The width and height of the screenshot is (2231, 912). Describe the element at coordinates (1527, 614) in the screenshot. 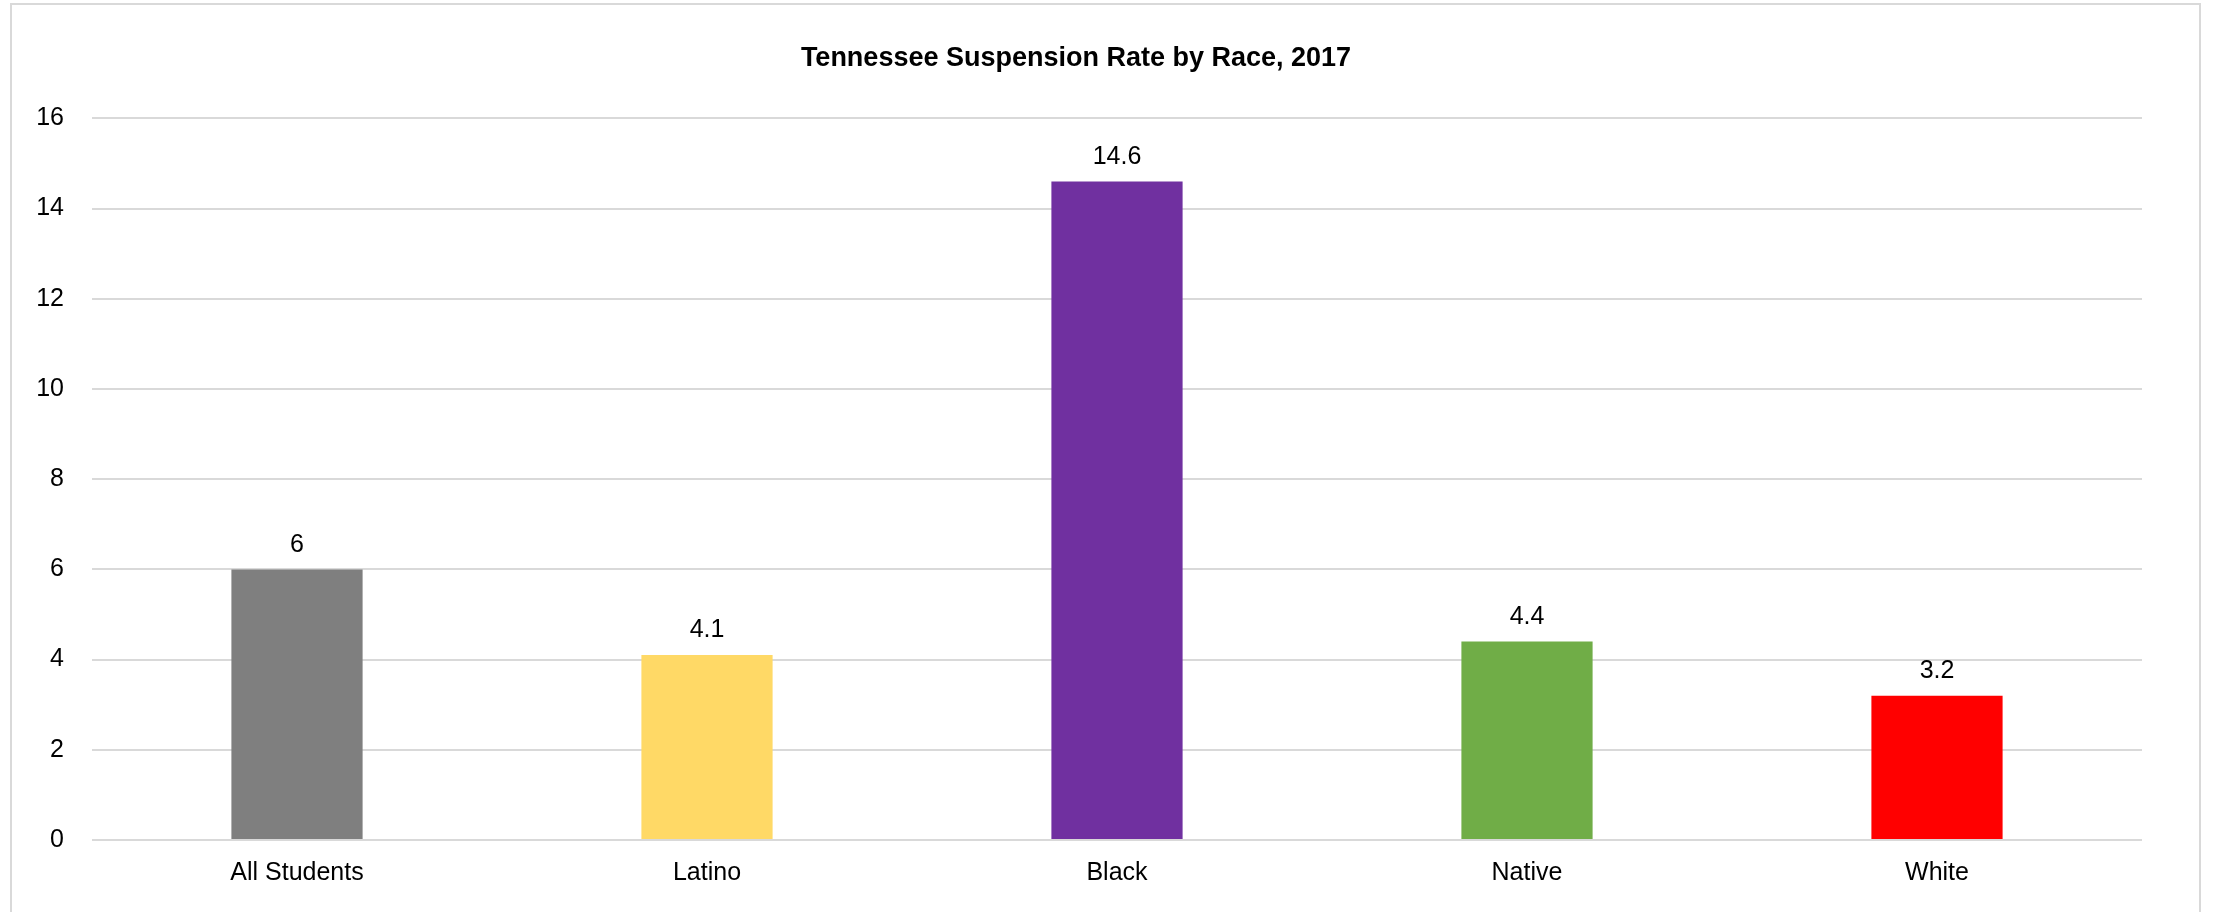

I see `data-label: 4.4` at that location.